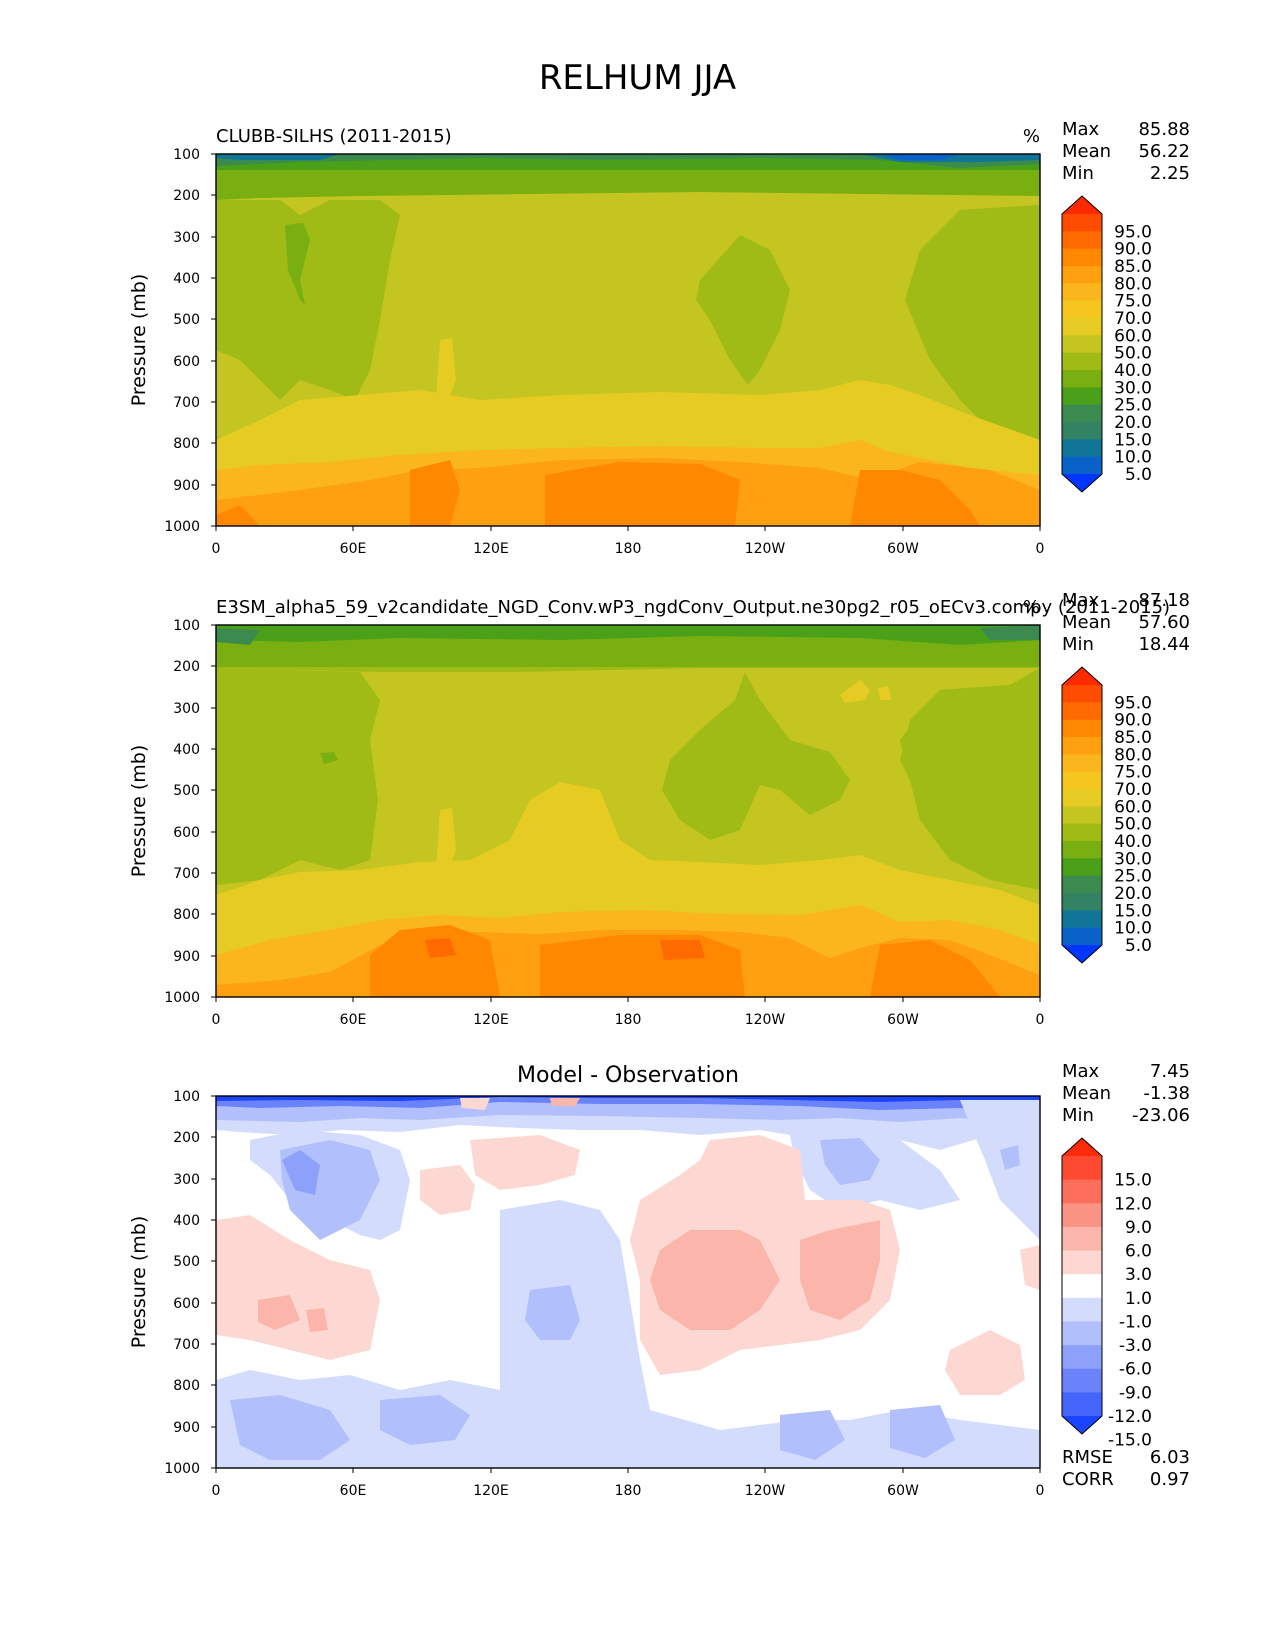 The width and height of the screenshot is (1275, 1650). What do you see at coordinates (186, 750) in the screenshot?
I see `y-tick-label: 400` at bounding box center [186, 750].